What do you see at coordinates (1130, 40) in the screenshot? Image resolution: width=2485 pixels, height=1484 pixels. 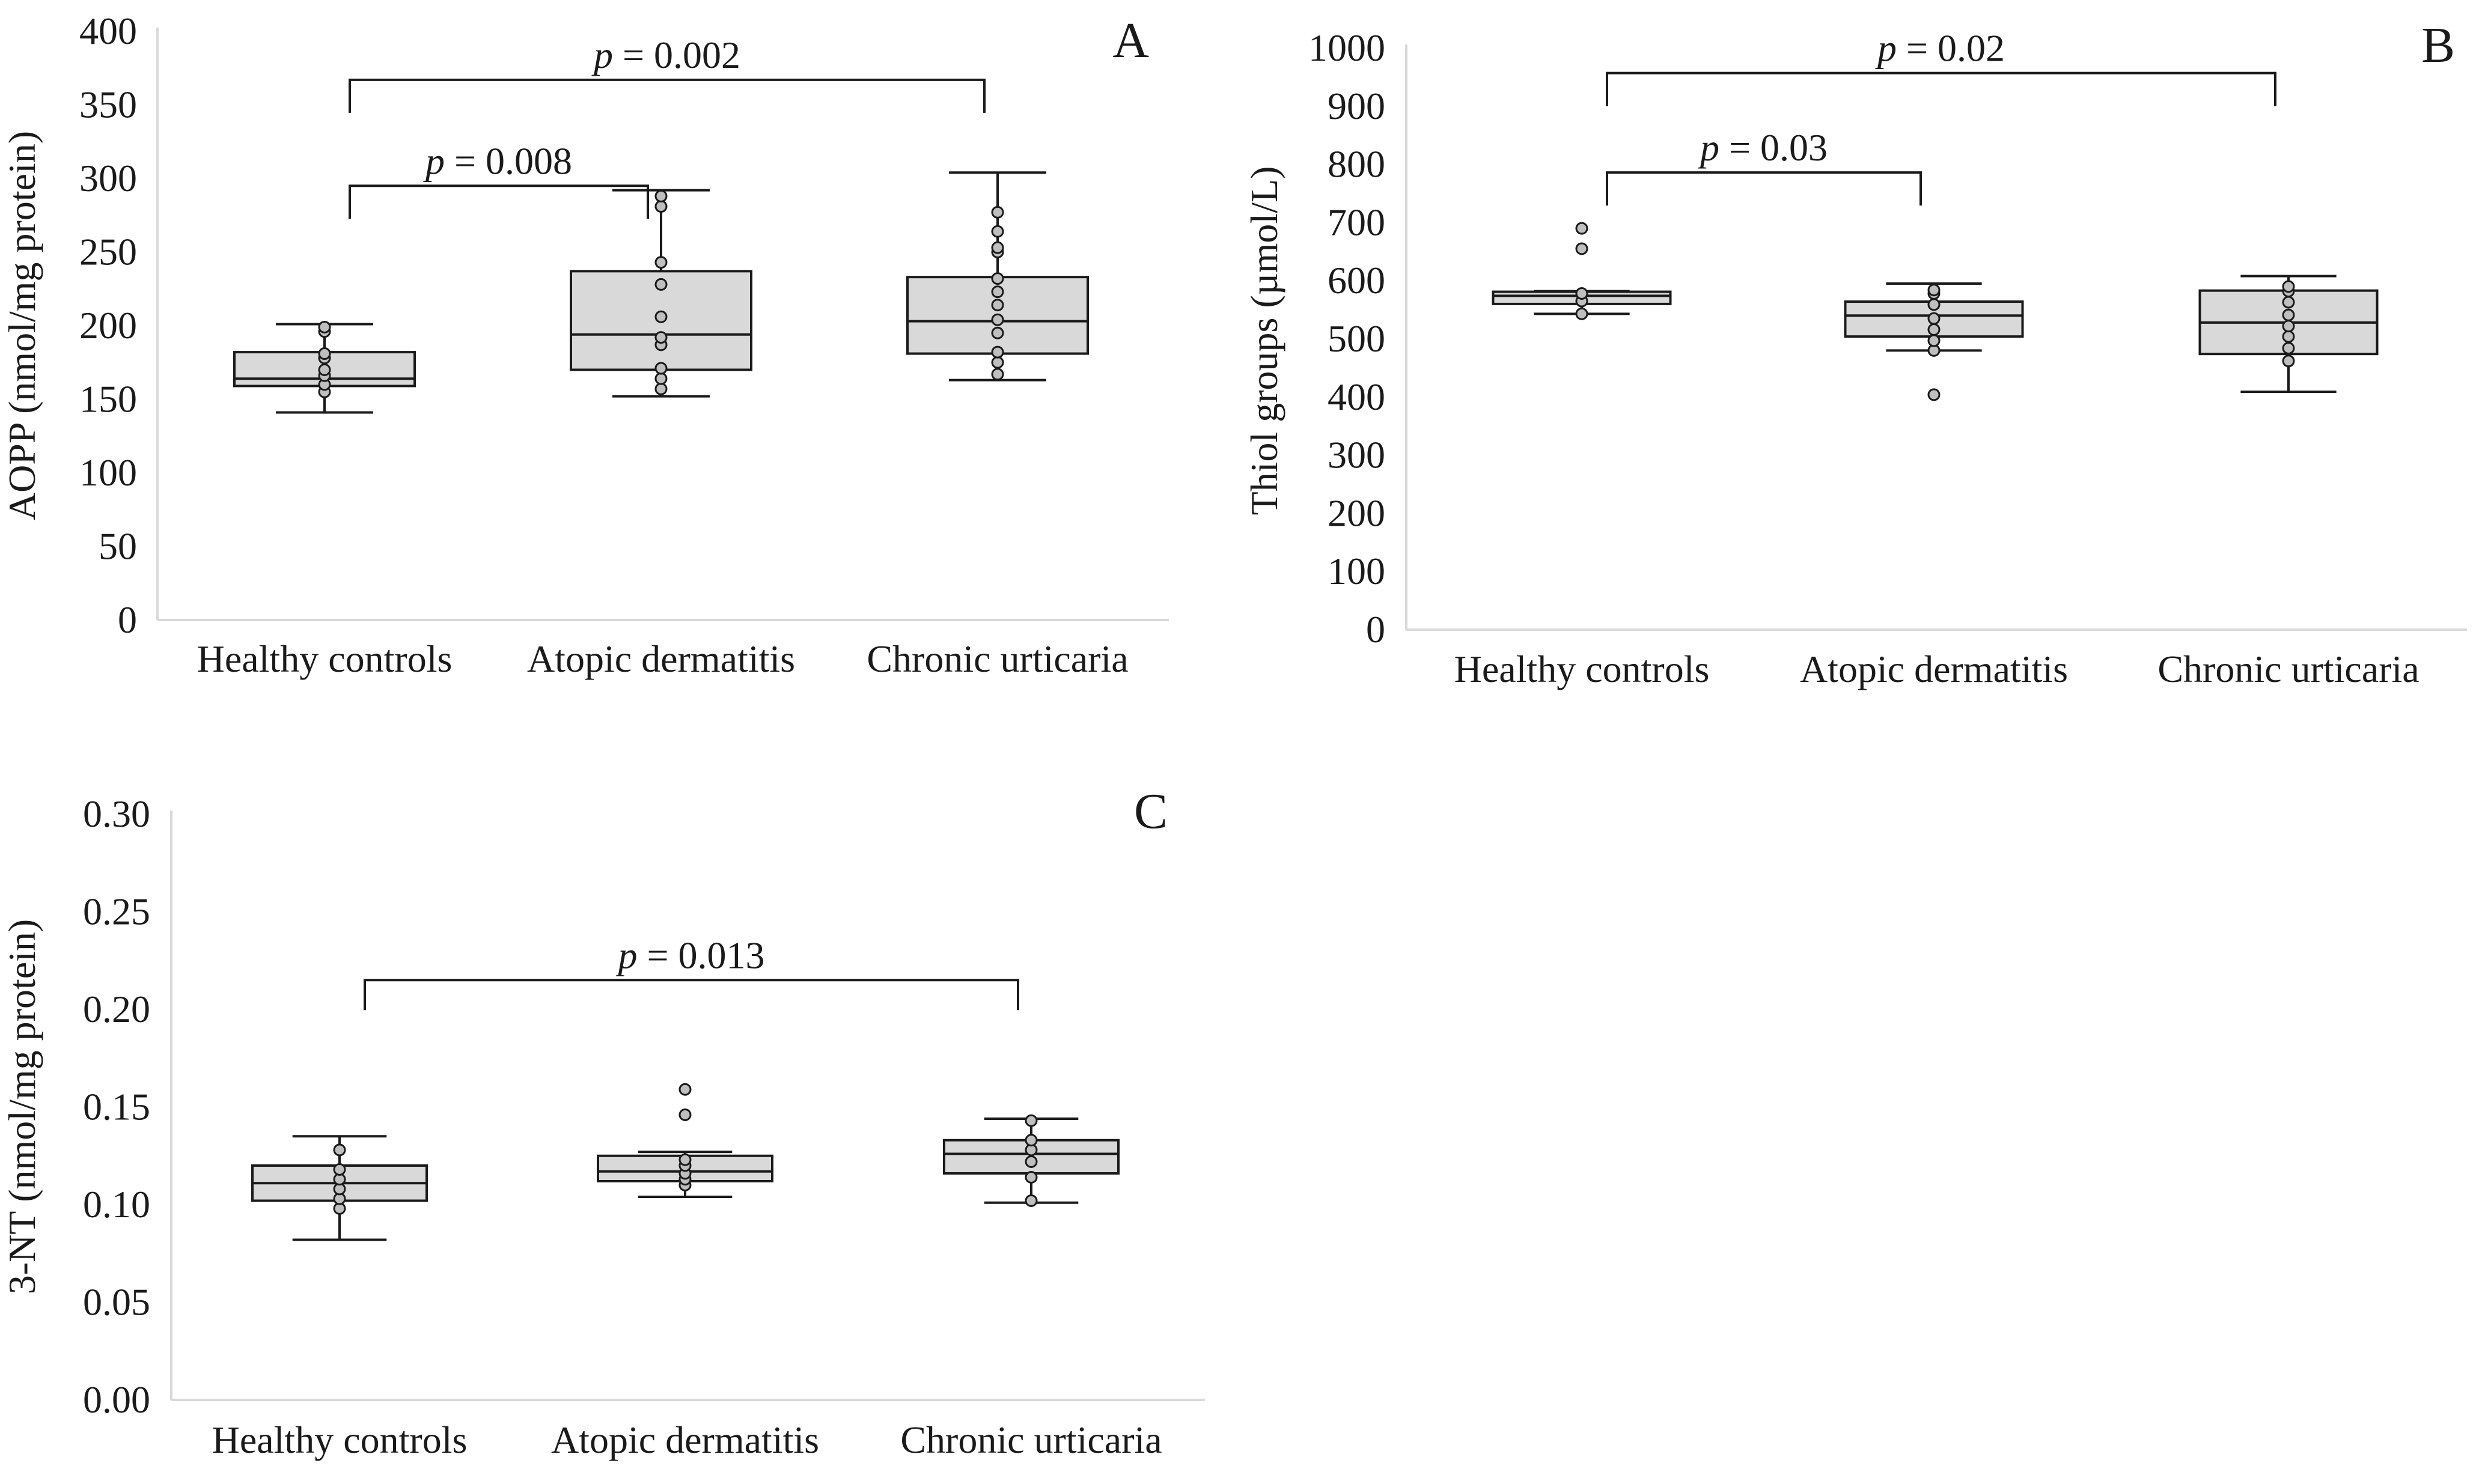 I see `panel-letter: A` at bounding box center [1130, 40].